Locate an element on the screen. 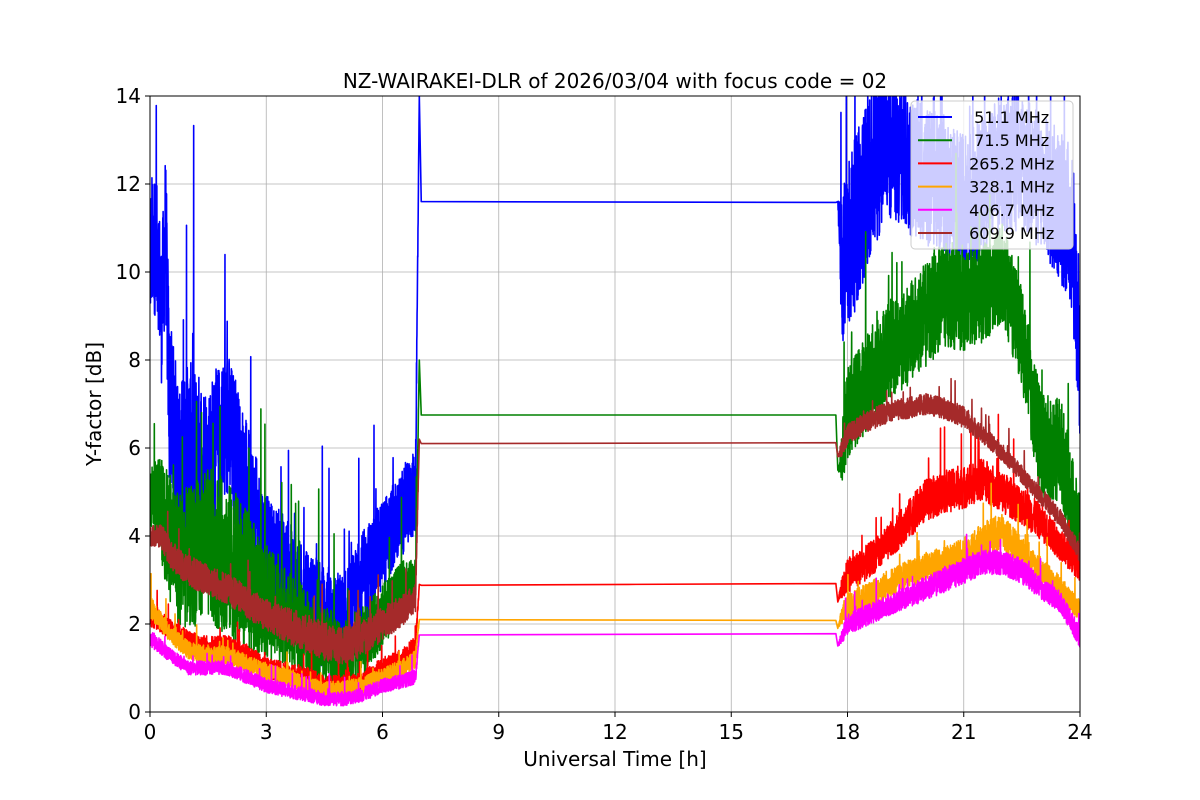 The image size is (1200, 800). y-tick-label: 10 is located at coordinates (128, 272).